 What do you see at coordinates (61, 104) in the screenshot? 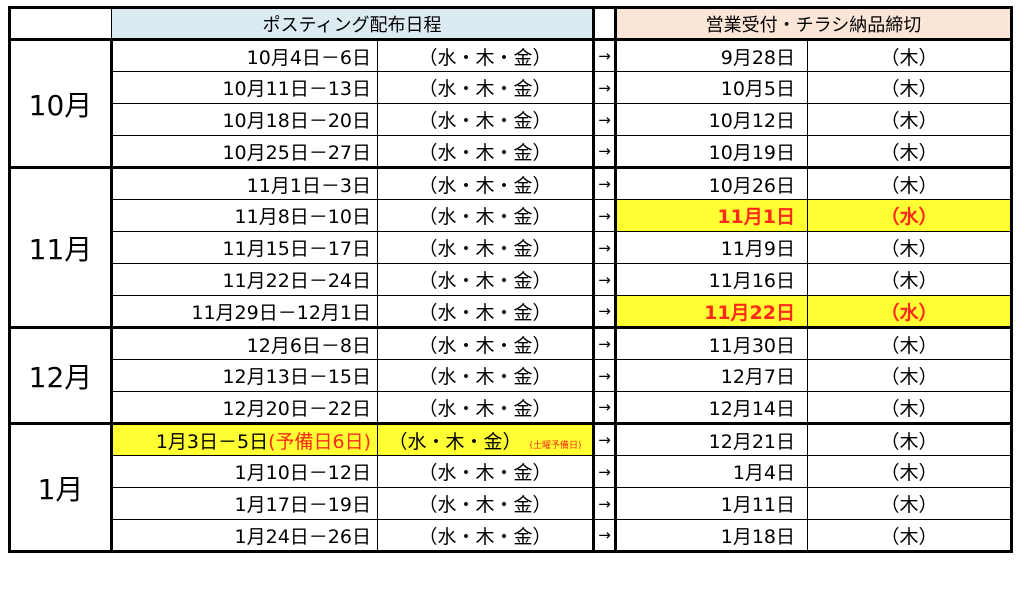
I see `month-label: 10月` at bounding box center [61, 104].